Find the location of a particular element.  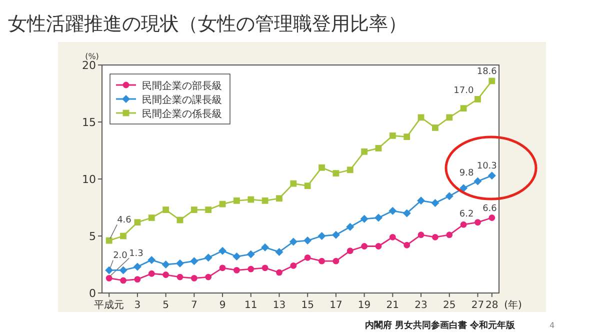

y-tick-label: 15 is located at coordinates (89, 122).